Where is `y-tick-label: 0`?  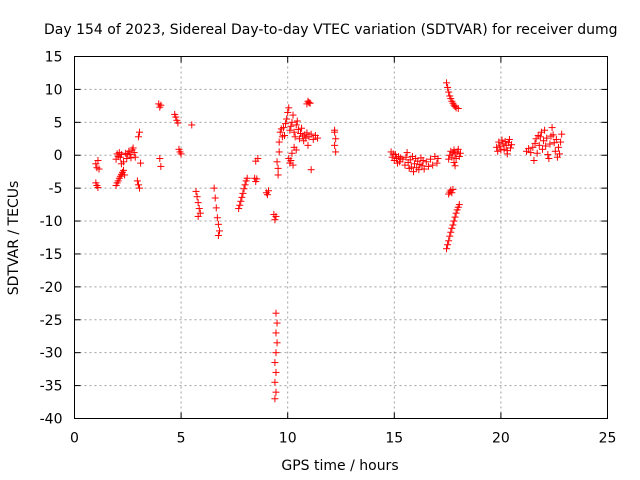
y-tick-label: 0 is located at coordinates (58, 156).